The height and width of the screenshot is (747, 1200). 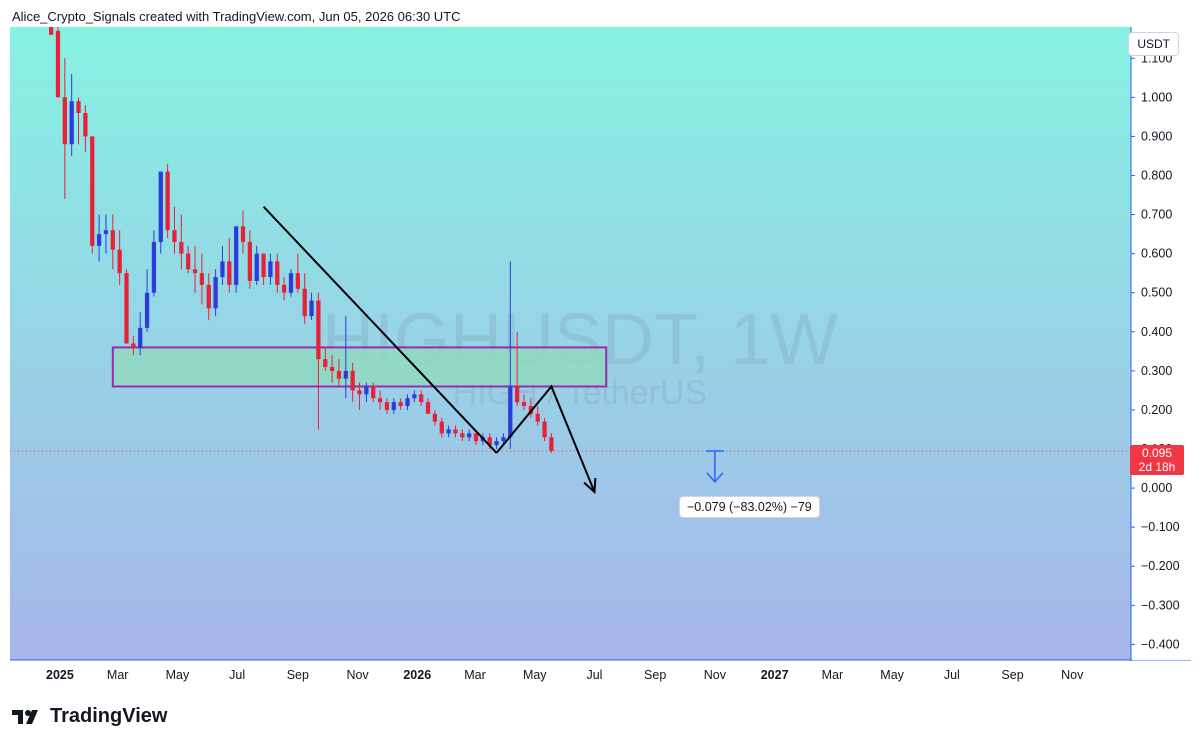 What do you see at coordinates (594, 675) in the screenshot?
I see `x-tick-label: Jul` at bounding box center [594, 675].